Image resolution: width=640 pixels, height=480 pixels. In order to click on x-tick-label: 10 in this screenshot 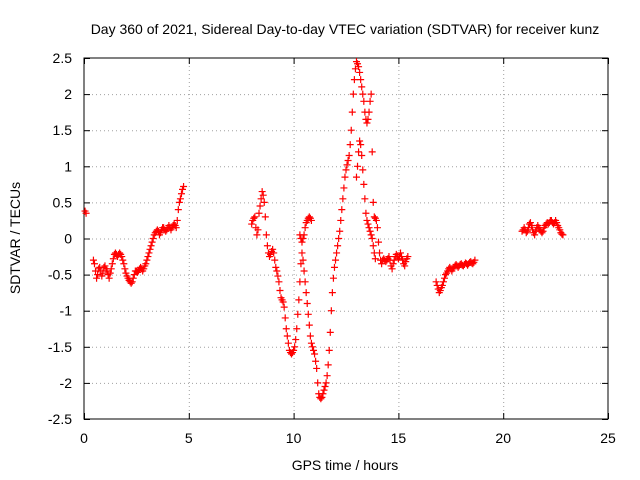, I will do `click(294, 438)`.